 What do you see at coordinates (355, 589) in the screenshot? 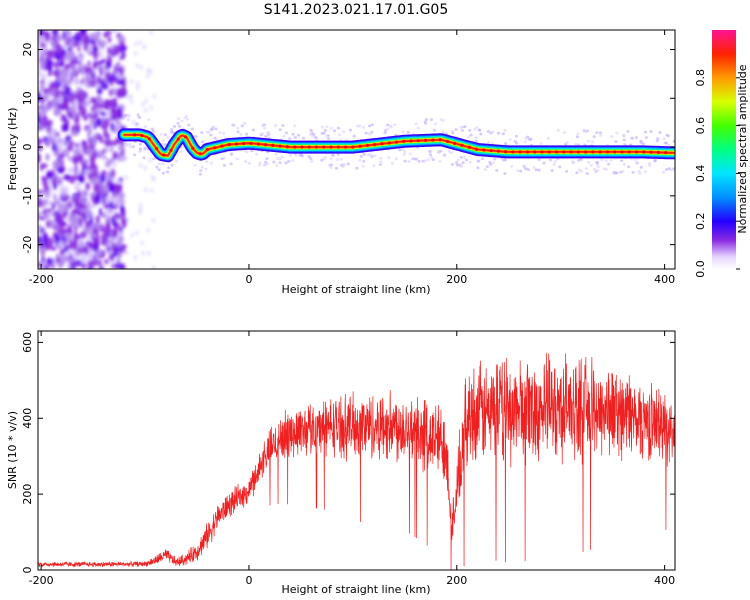
I see `snr-xlabel: Height of straight line (km)` at bounding box center [355, 589].